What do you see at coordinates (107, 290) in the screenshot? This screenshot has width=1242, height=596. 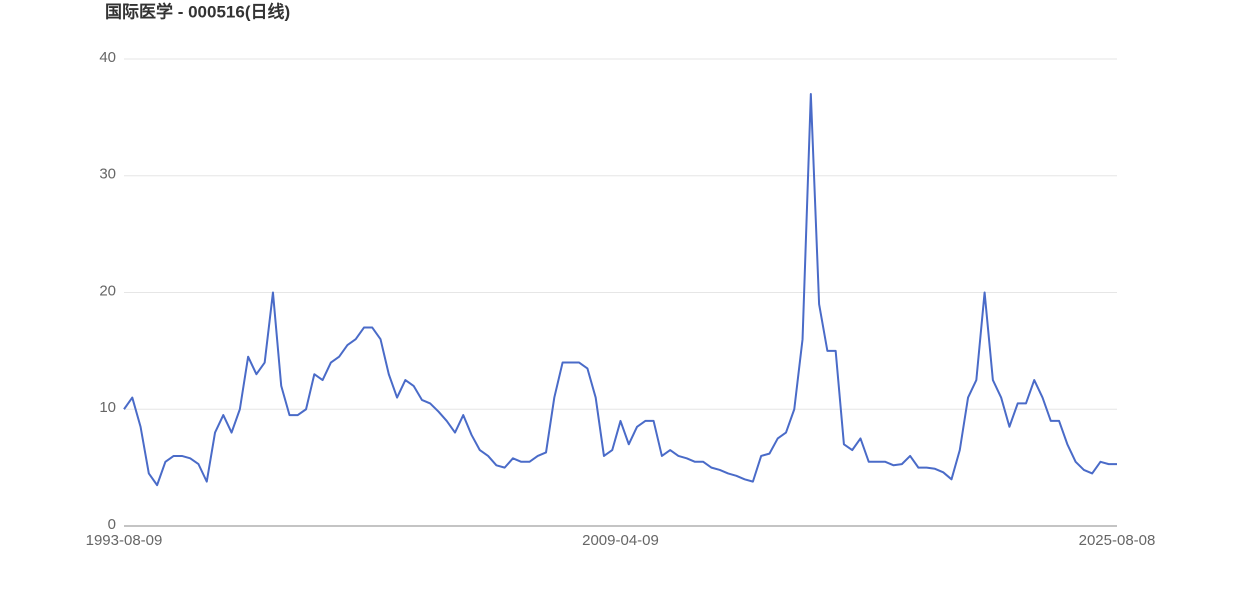 I see `y-tick-label: 20` at bounding box center [107, 290].